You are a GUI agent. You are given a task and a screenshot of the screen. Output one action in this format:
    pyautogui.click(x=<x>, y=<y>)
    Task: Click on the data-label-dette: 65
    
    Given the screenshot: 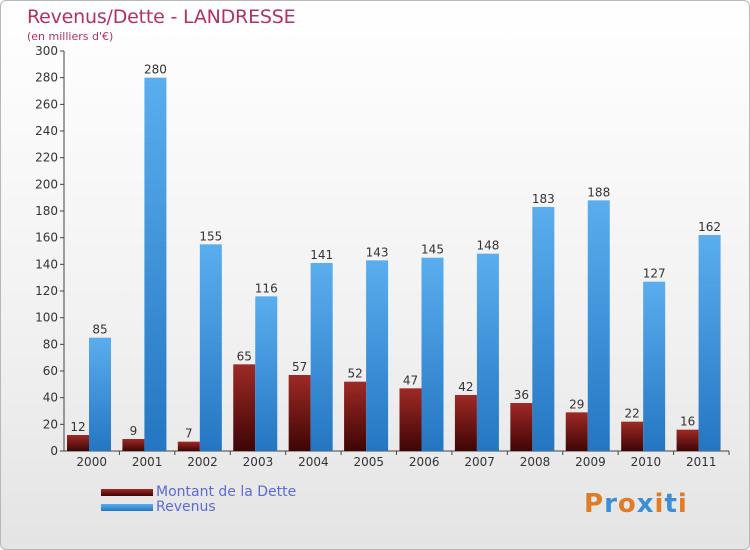 What is the action you would take?
    pyautogui.click(x=244, y=356)
    